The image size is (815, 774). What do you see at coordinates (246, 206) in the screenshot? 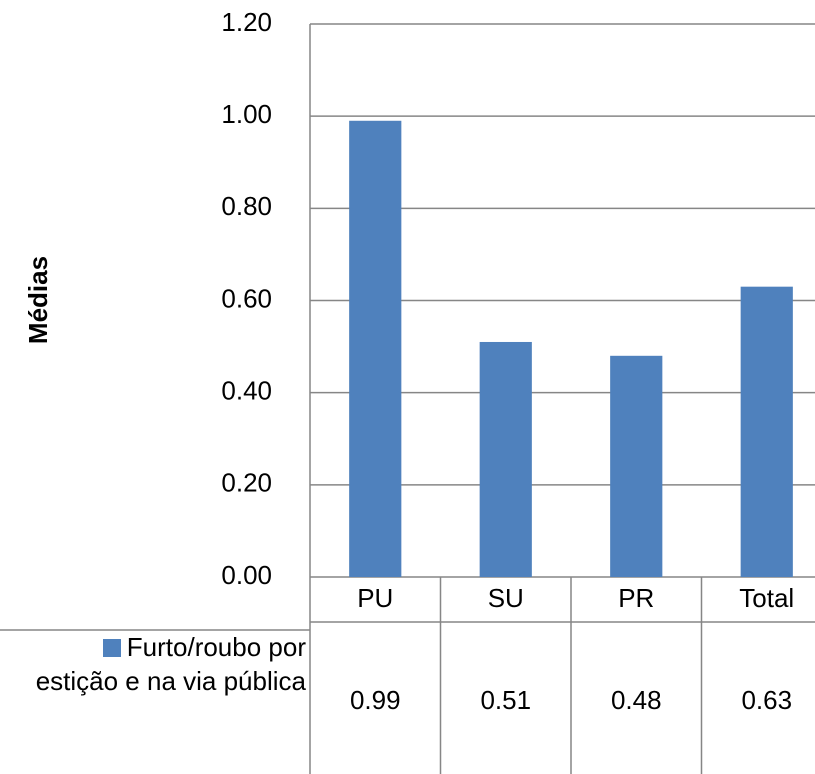
I see `y-tick-label: 0.80` at bounding box center [246, 206].